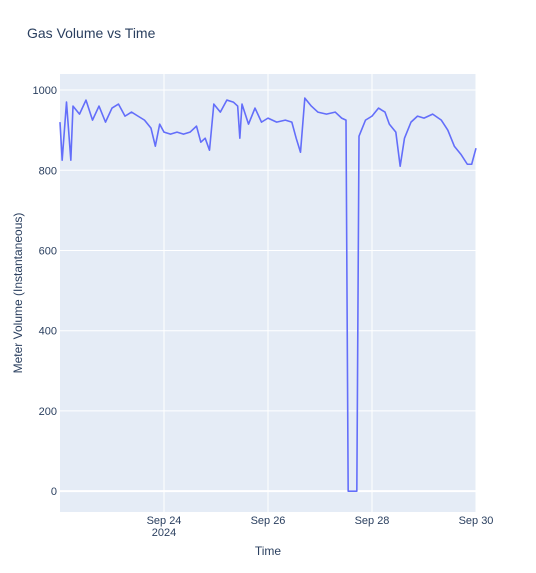  Describe the element at coordinates (45, 91) in the screenshot. I see `y-tick-label: 1000` at that location.